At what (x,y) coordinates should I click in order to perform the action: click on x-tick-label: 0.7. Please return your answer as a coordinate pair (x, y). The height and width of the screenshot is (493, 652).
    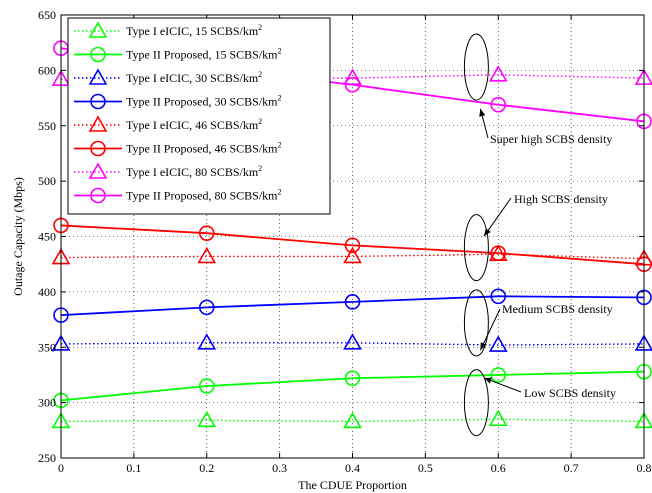
    Looking at the image, I should click on (571, 468).